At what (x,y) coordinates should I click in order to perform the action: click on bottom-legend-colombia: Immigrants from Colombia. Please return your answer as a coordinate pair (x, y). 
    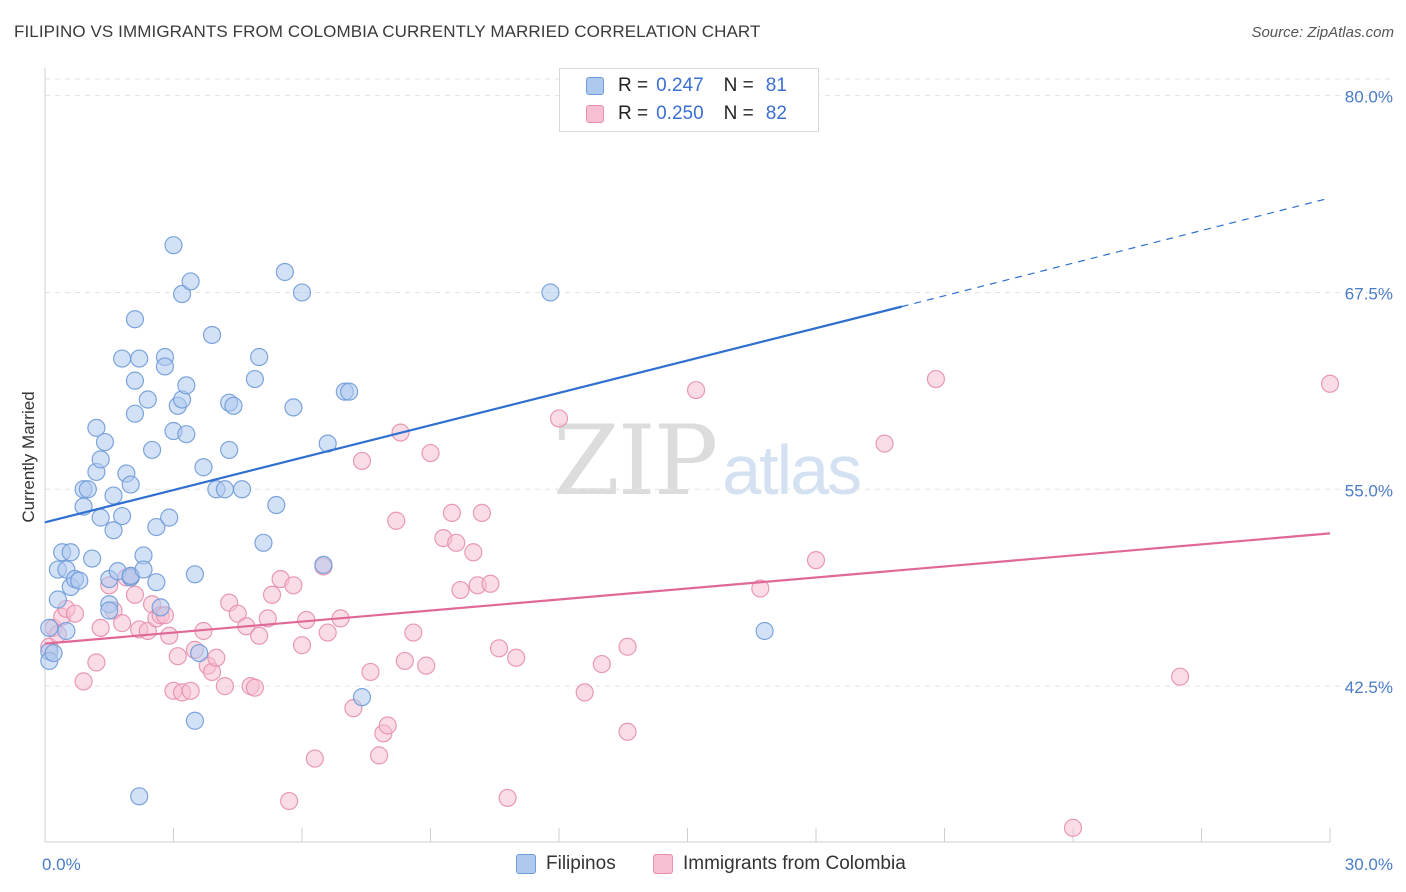
    Looking at the image, I should click on (779, 864).